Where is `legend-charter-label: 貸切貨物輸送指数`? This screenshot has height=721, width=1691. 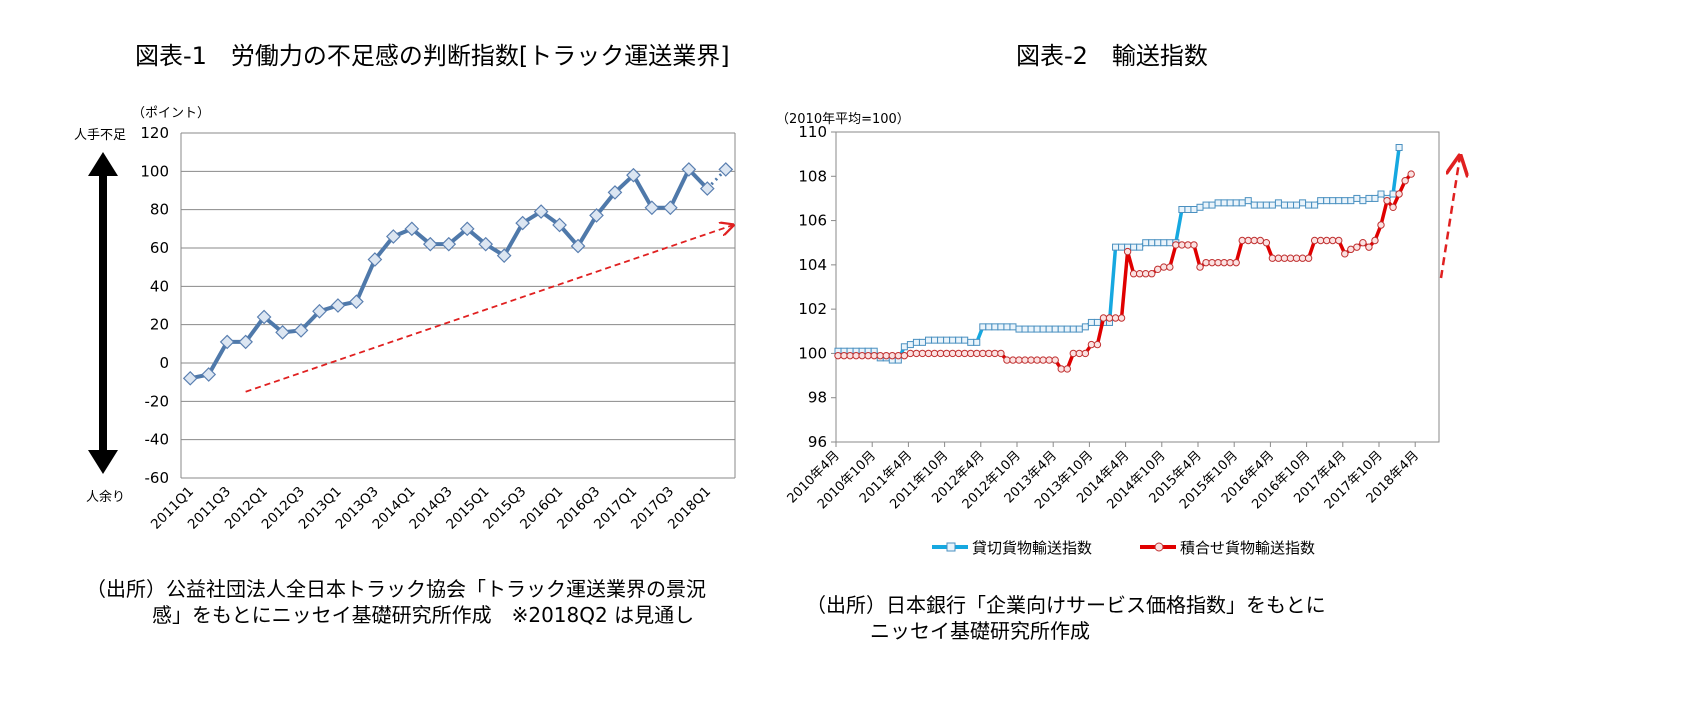 legend-charter-label: 貸切貨物輸送指数 is located at coordinates (1032, 548).